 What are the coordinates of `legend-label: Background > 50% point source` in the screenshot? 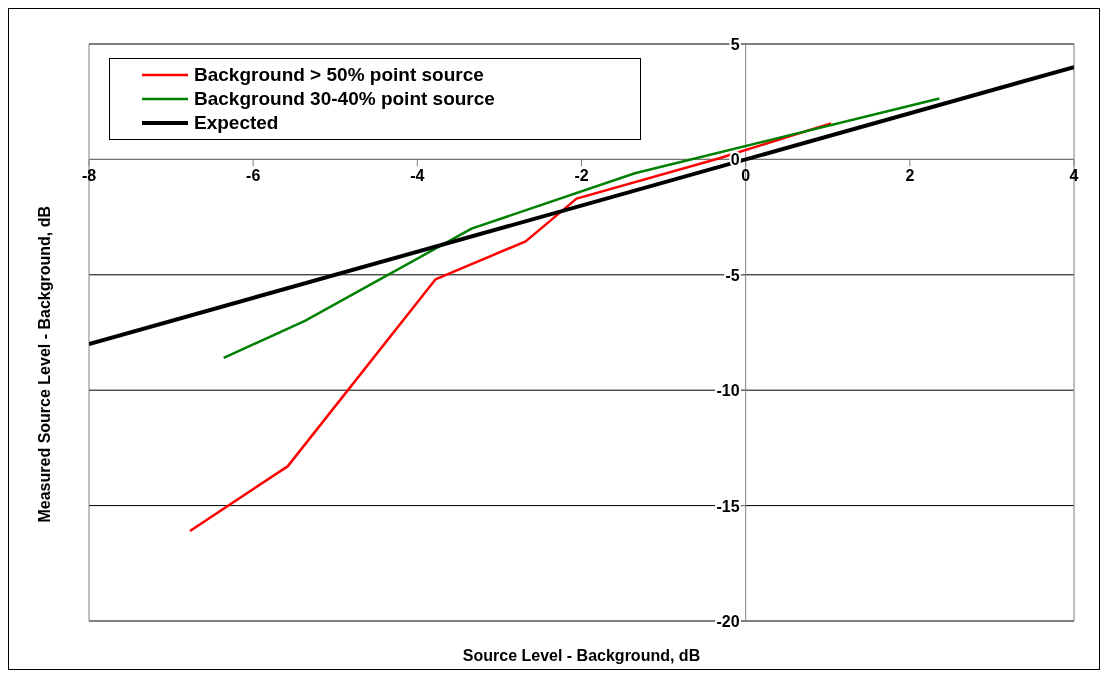 It's located at (339, 75).